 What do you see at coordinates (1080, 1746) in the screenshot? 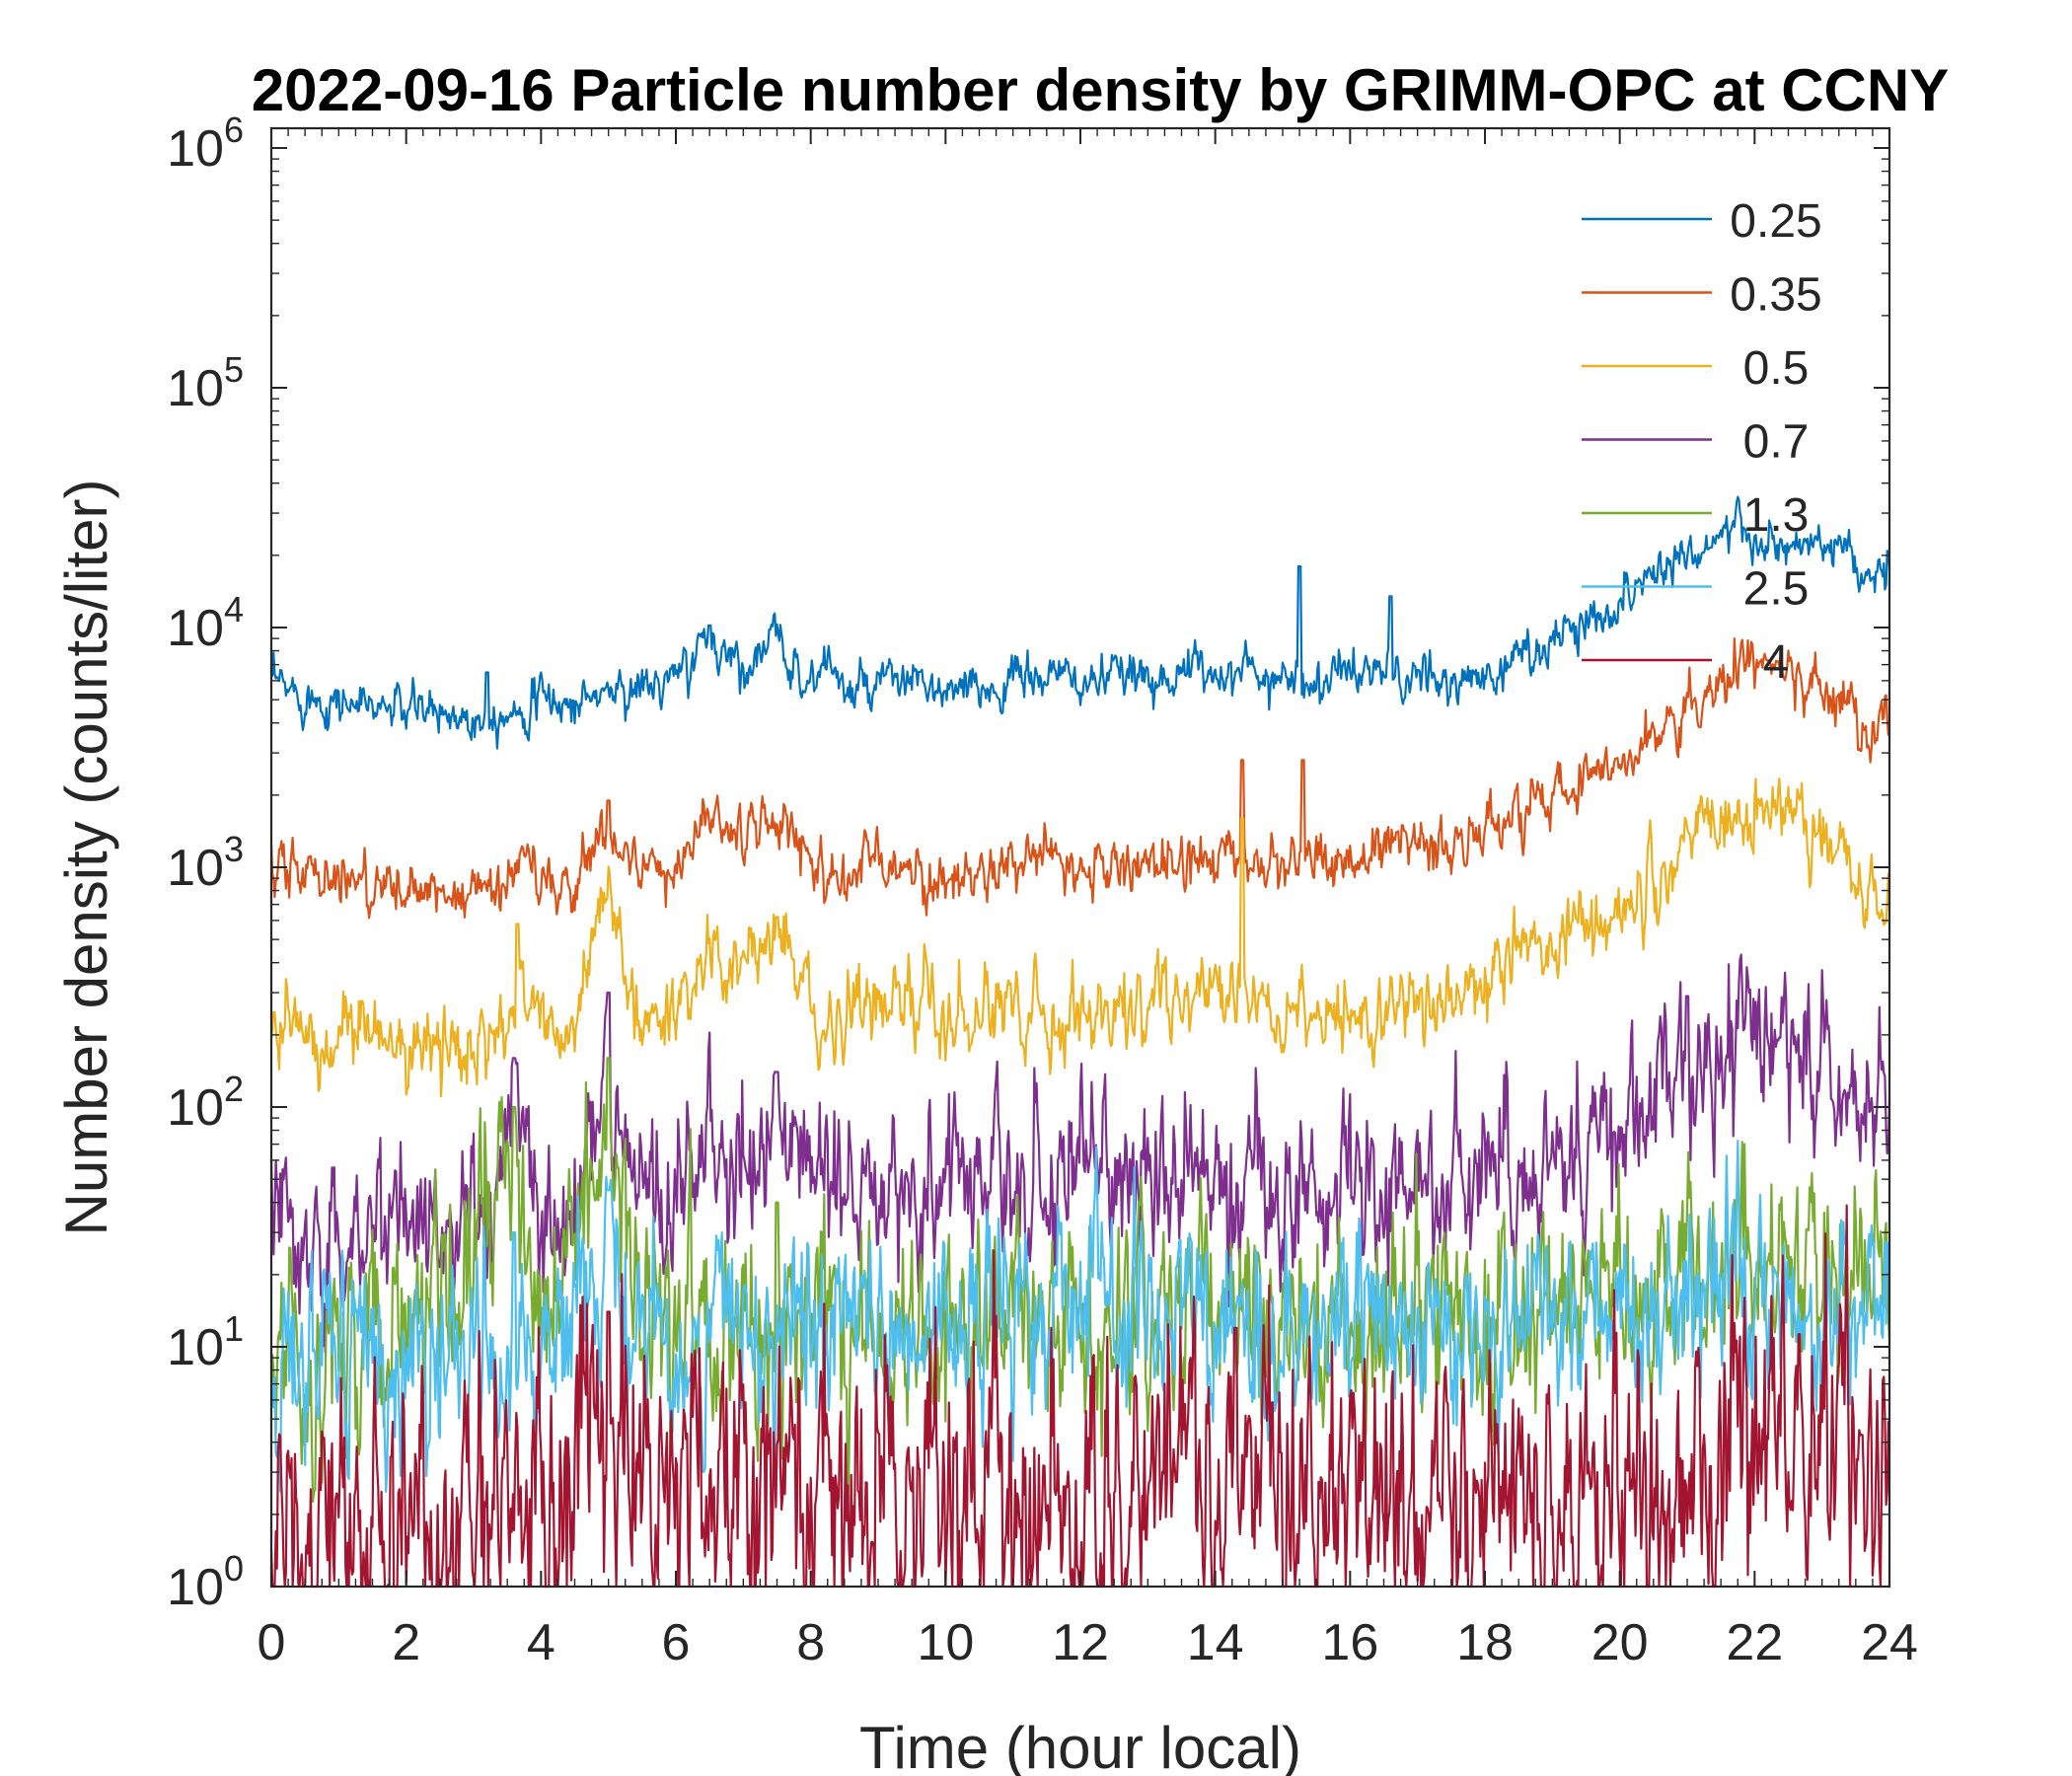
I see `x-axis-label: Time (hour local)` at bounding box center [1080, 1746].